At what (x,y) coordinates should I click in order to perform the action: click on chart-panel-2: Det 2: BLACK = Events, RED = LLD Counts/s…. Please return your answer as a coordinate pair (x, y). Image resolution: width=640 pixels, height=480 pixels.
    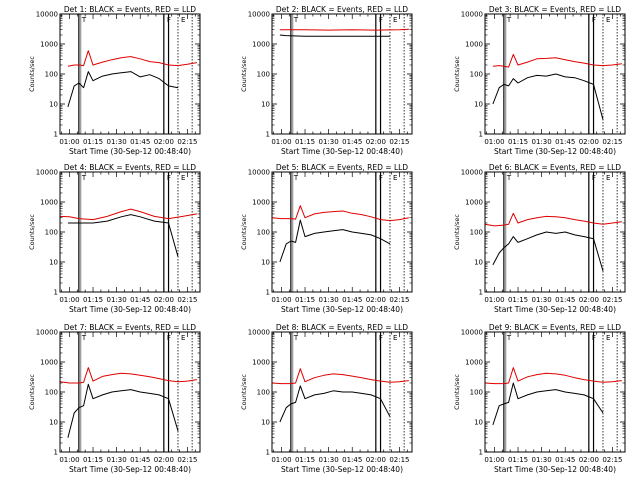
    Looking at the image, I should click on (326, 80).